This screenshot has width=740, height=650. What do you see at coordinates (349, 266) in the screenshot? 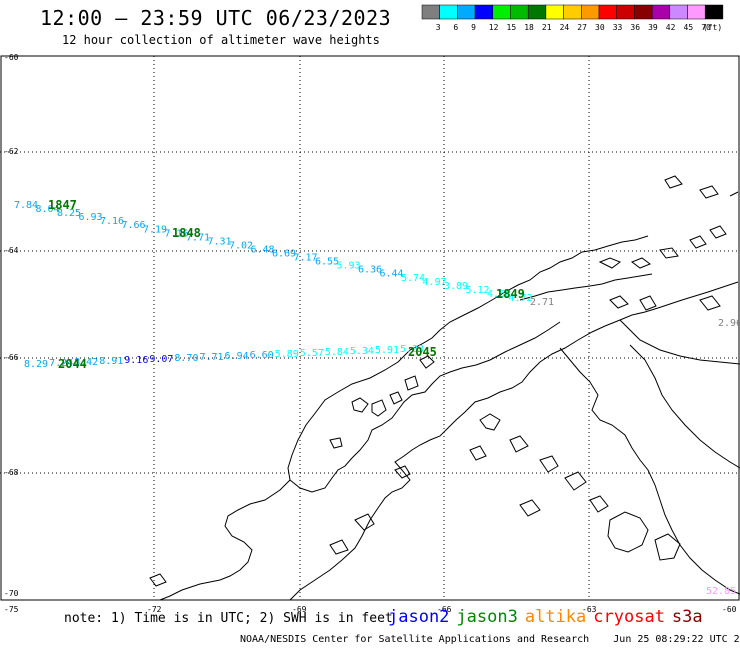
I see `wave-height-value: 5.93` at bounding box center [349, 266].